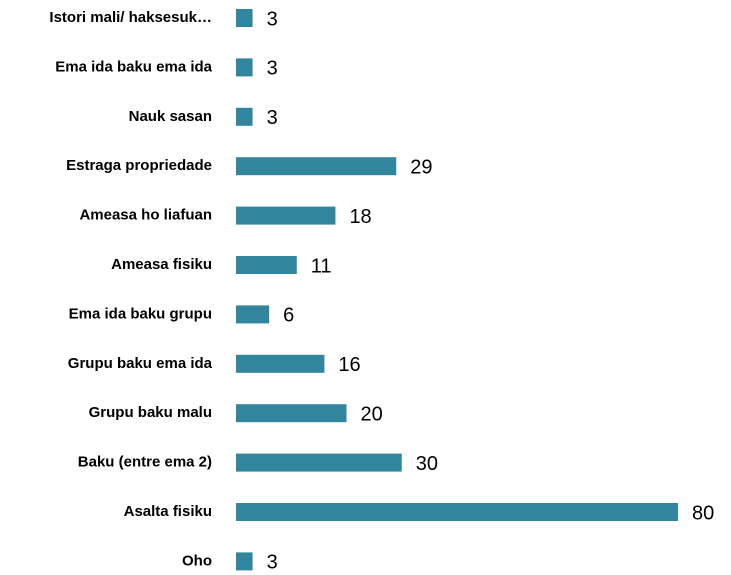  I want to click on value-label: 29, so click(421, 167).